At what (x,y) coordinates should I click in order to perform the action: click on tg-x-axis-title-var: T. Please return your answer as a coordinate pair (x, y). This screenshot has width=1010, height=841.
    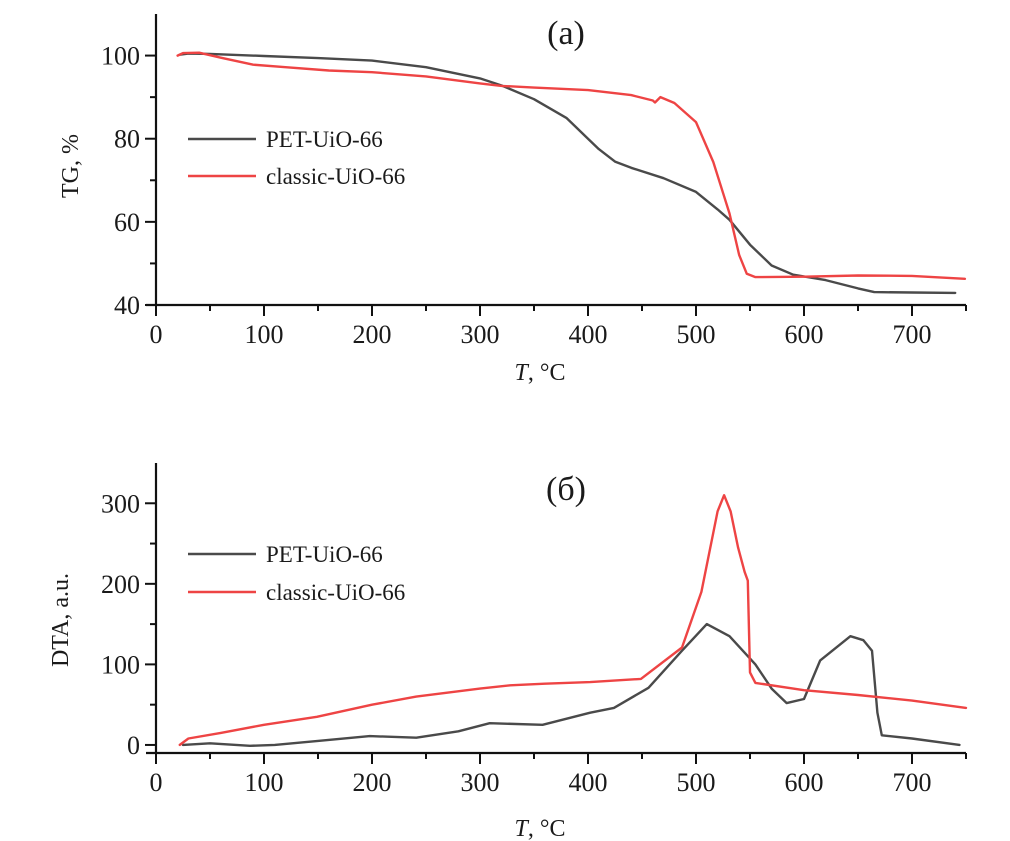
    Looking at the image, I should click on (522, 373).